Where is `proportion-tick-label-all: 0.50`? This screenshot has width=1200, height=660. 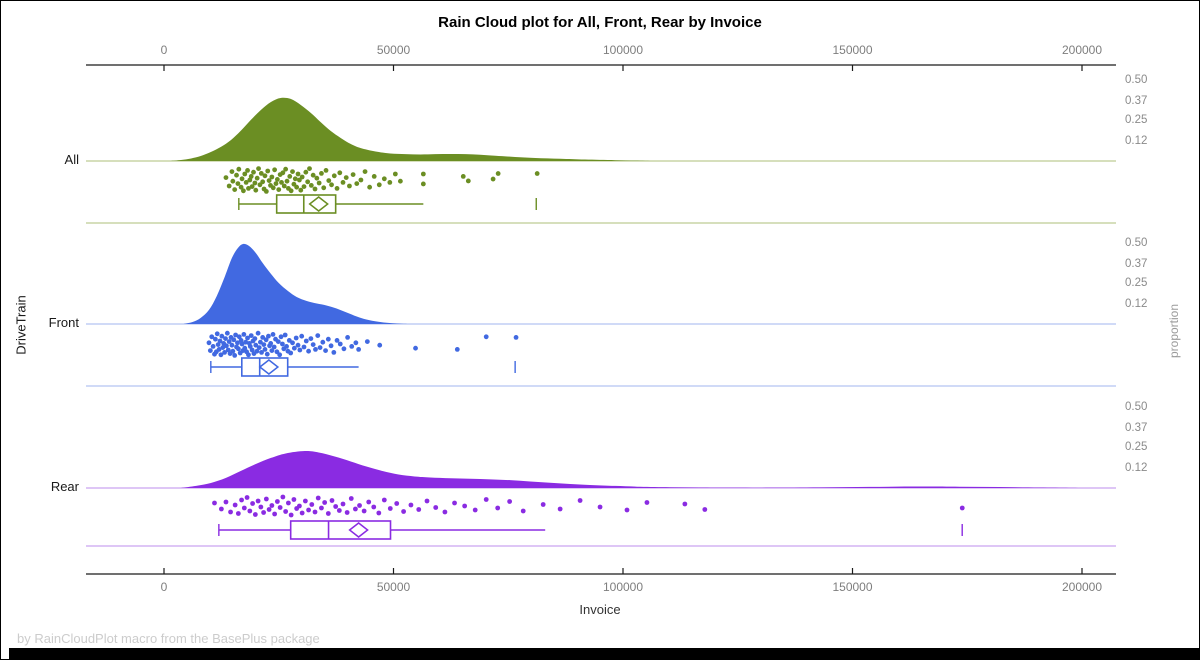 proportion-tick-label-all: 0.50 is located at coordinates (1136, 80).